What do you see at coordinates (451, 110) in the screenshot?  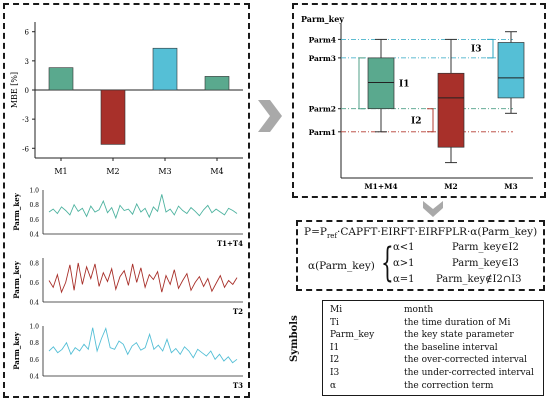 I see `box-M2` at bounding box center [451, 110].